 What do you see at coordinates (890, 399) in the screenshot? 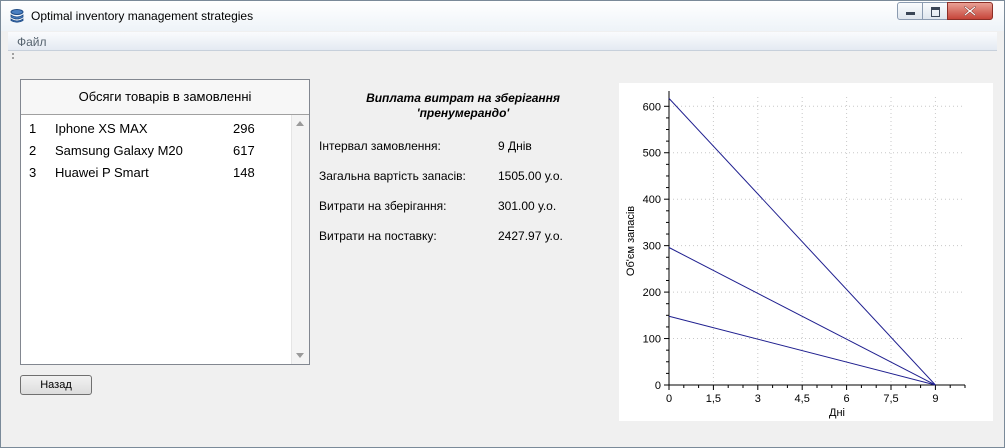
I see `x-tick-label: 7,5` at bounding box center [890, 399].